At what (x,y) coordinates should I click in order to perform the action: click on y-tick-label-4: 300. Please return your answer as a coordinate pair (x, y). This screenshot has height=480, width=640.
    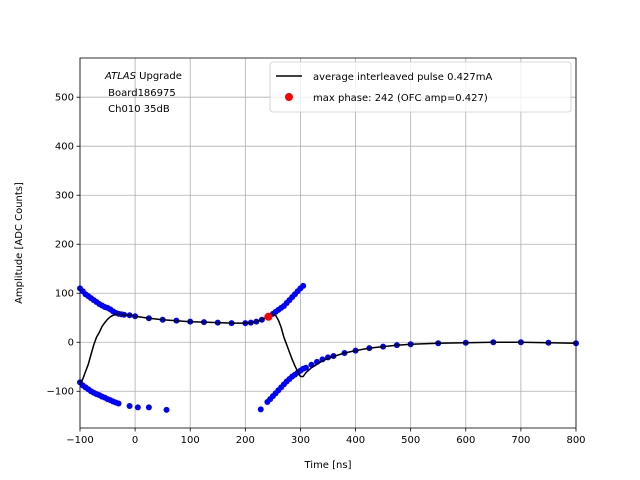
    Looking at the image, I should click on (64, 196).